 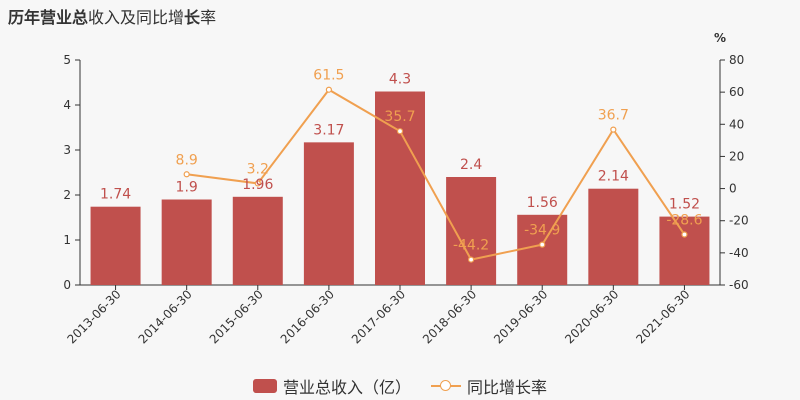 What do you see at coordinates (307, 316) in the screenshot?
I see `x-tick-label: 2016-06-30` at bounding box center [307, 316].